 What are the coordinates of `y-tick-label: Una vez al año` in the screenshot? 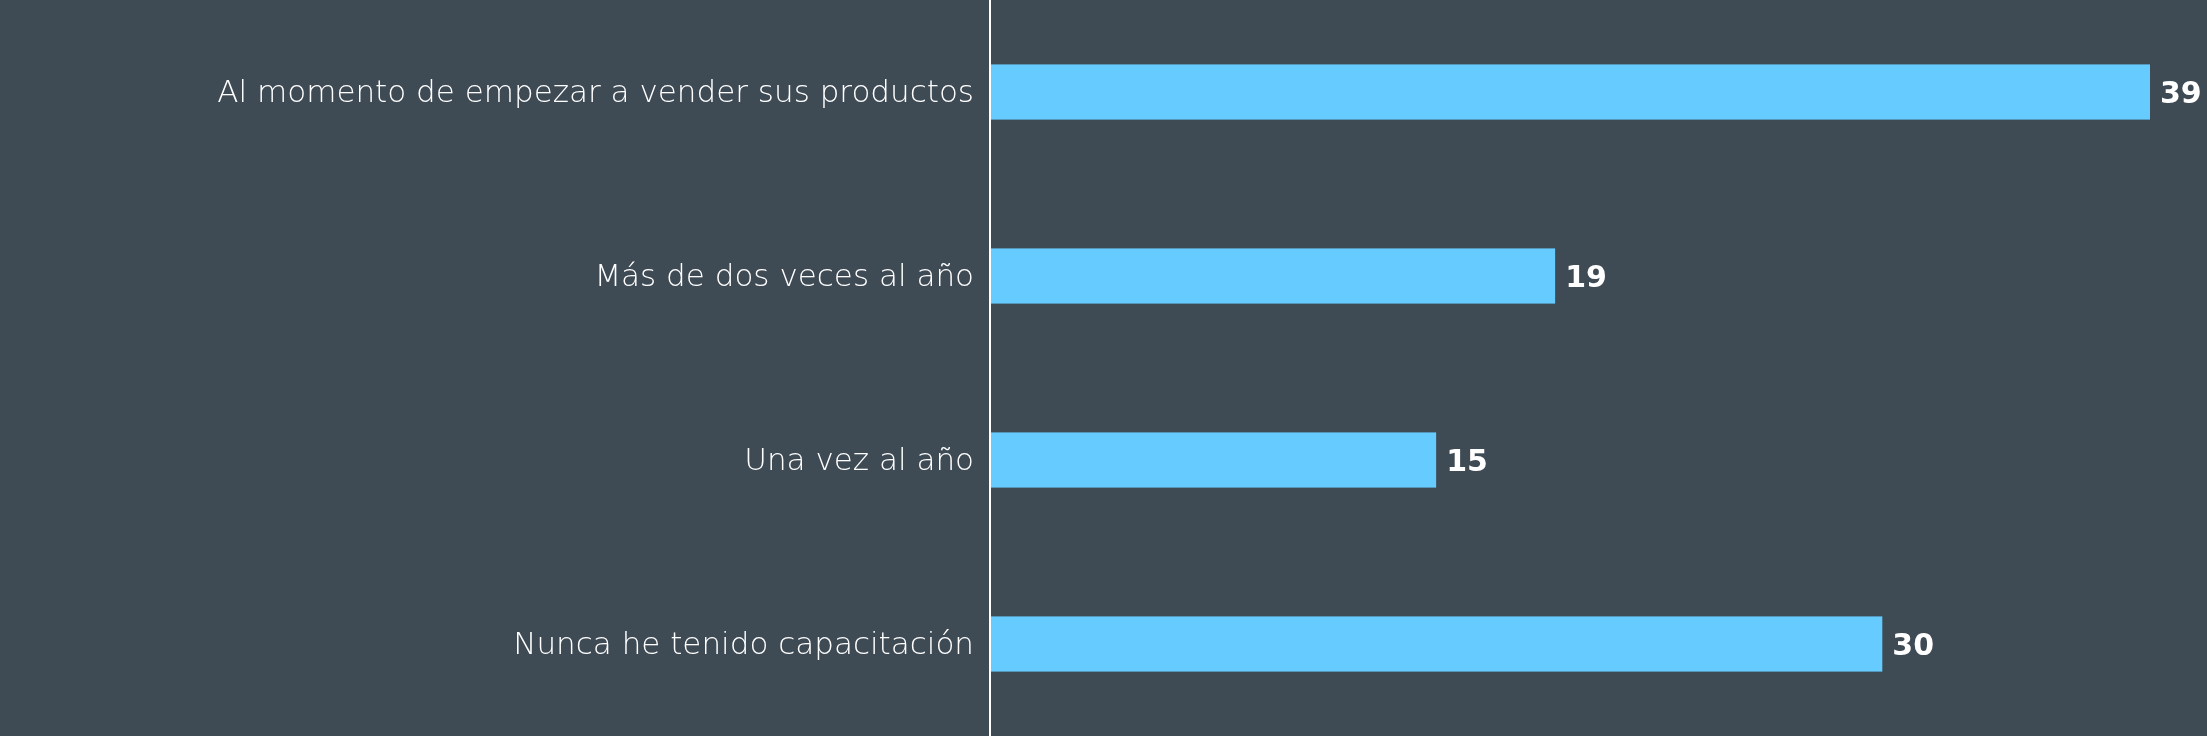 It's located at (859, 458).